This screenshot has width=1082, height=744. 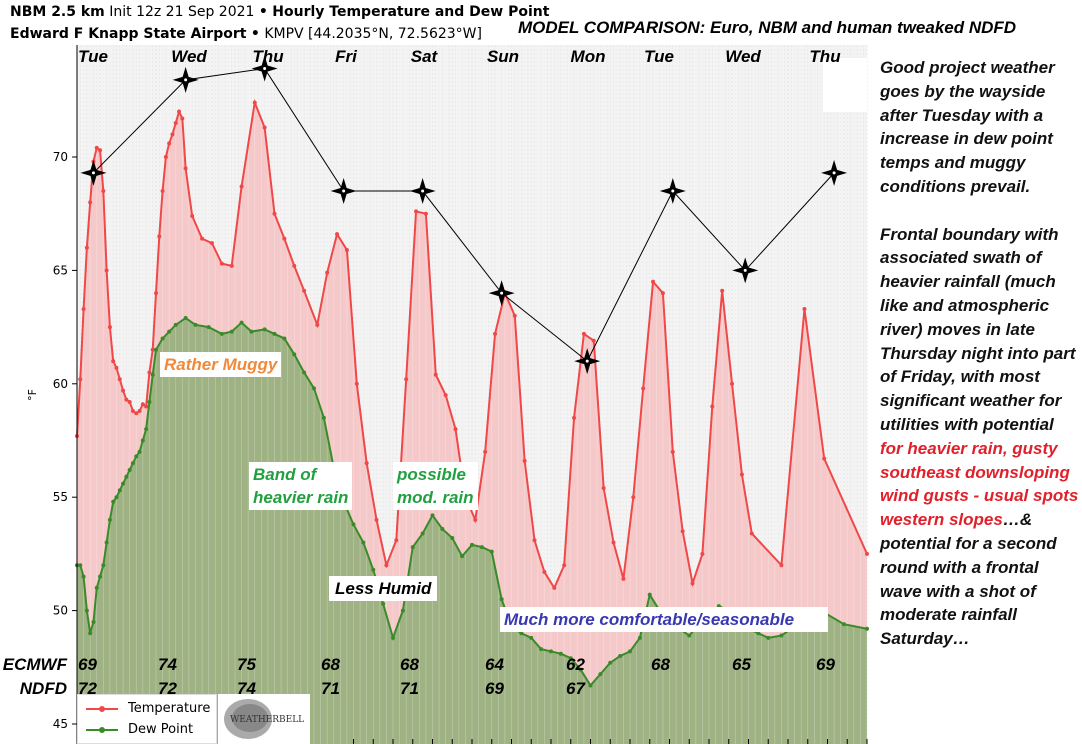 What do you see at coordinates (301, 497) in the screenshot?
I see `annotation-line: heavier rain` at bounding box center [301, 497].